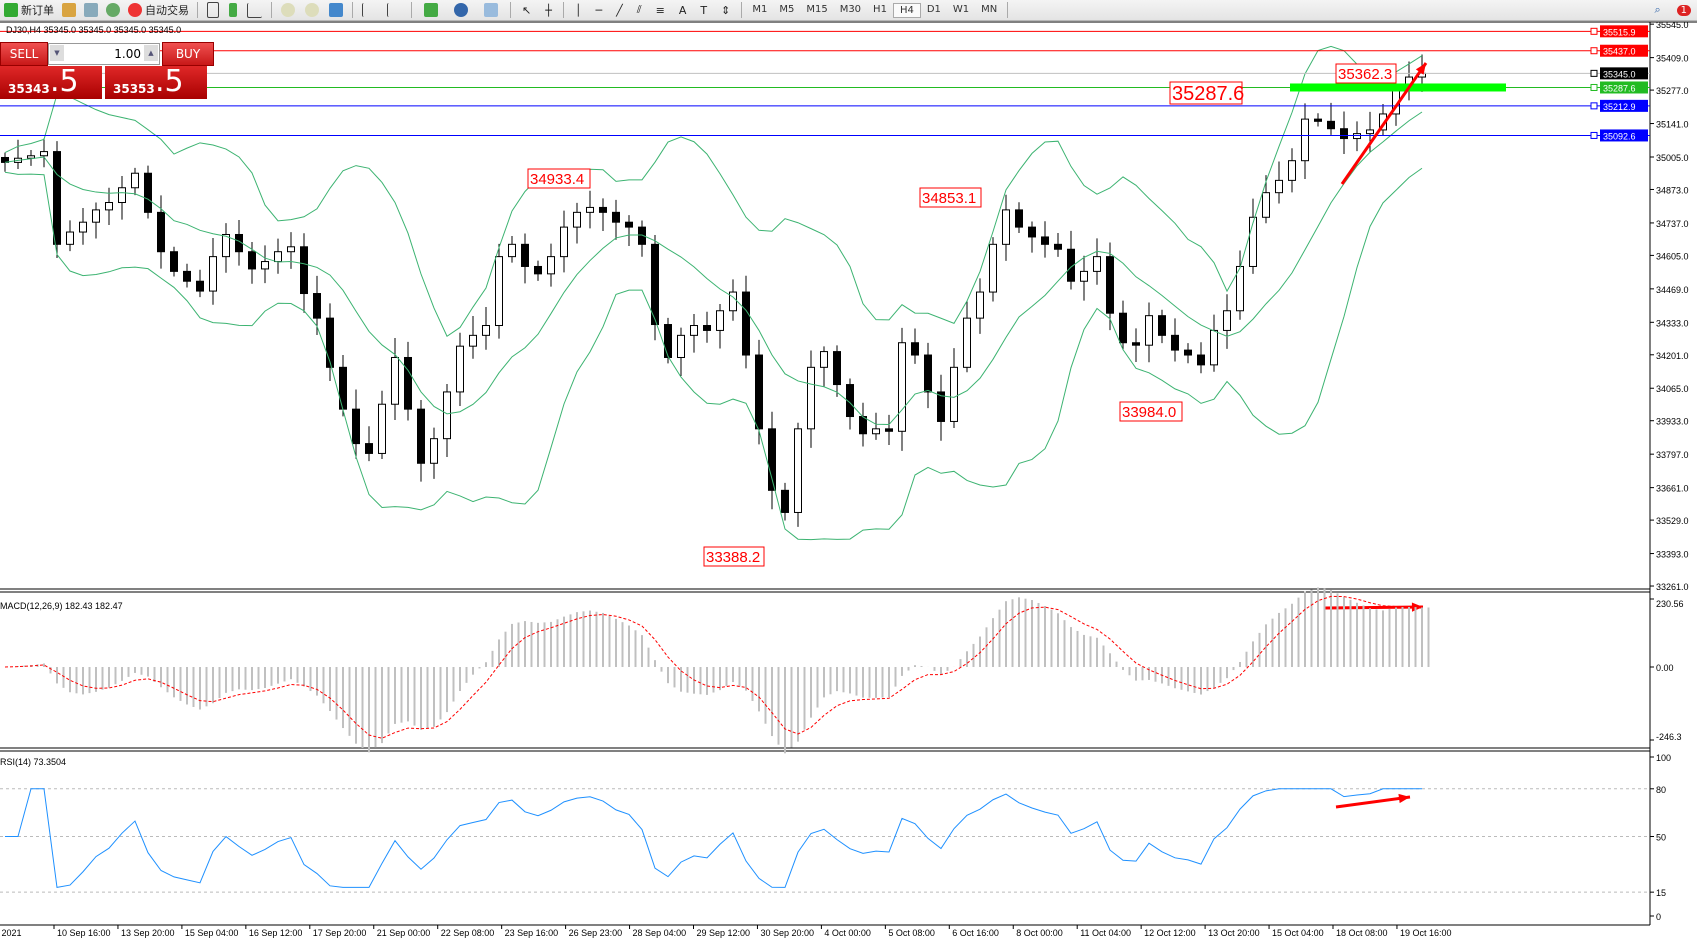 The height and width of the screenshot is (940, 1697). What do you see at coordinates (1672, 389) in the screenshot?
I see `price-tick-label: 34065.0` at bounding box center [1672, 389].